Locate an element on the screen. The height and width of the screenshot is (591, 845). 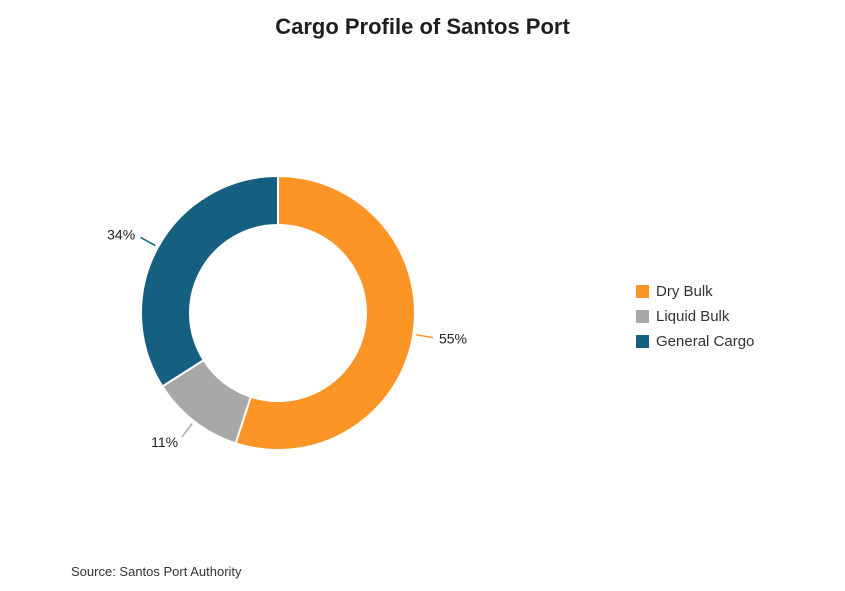
legend-label-liquid-bulk: Liquid Bulk is located at coordinates (693, 316).